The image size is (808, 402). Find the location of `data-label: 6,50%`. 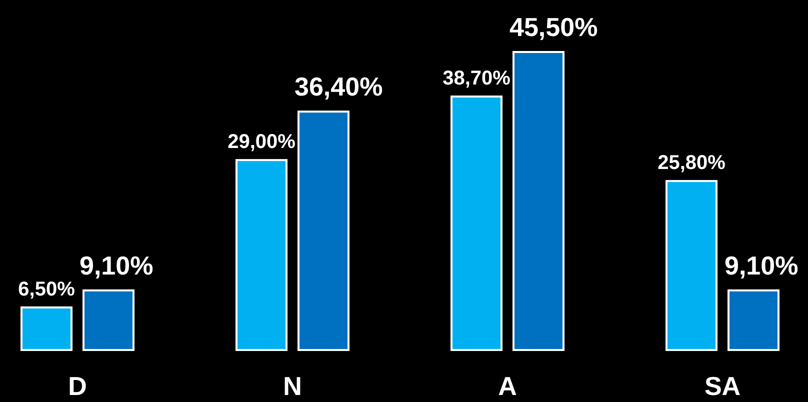

data-label: 6,50% is located at coordinates (47, 289).